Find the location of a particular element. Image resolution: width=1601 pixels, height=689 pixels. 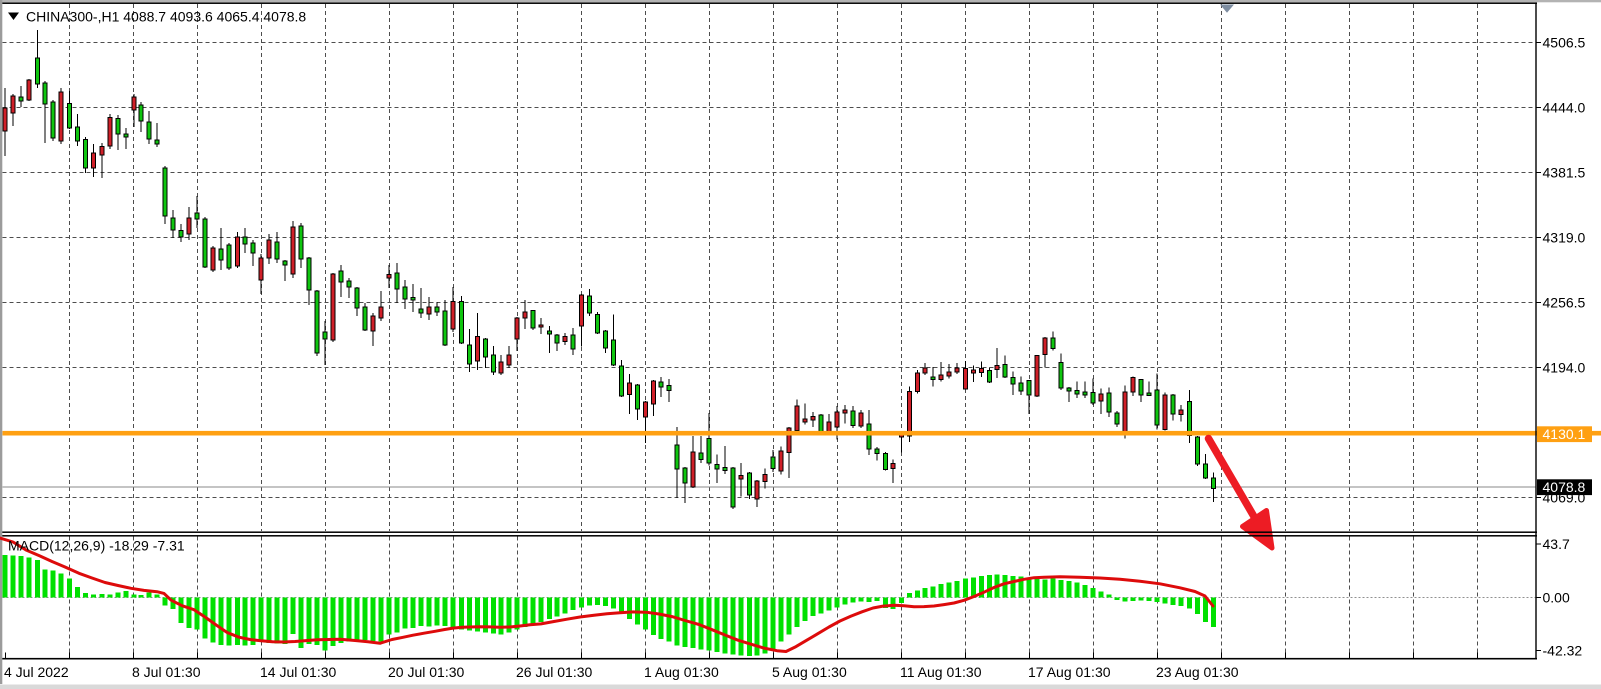

svg-text: 4194.0 is located at coordinates (1564, 367).